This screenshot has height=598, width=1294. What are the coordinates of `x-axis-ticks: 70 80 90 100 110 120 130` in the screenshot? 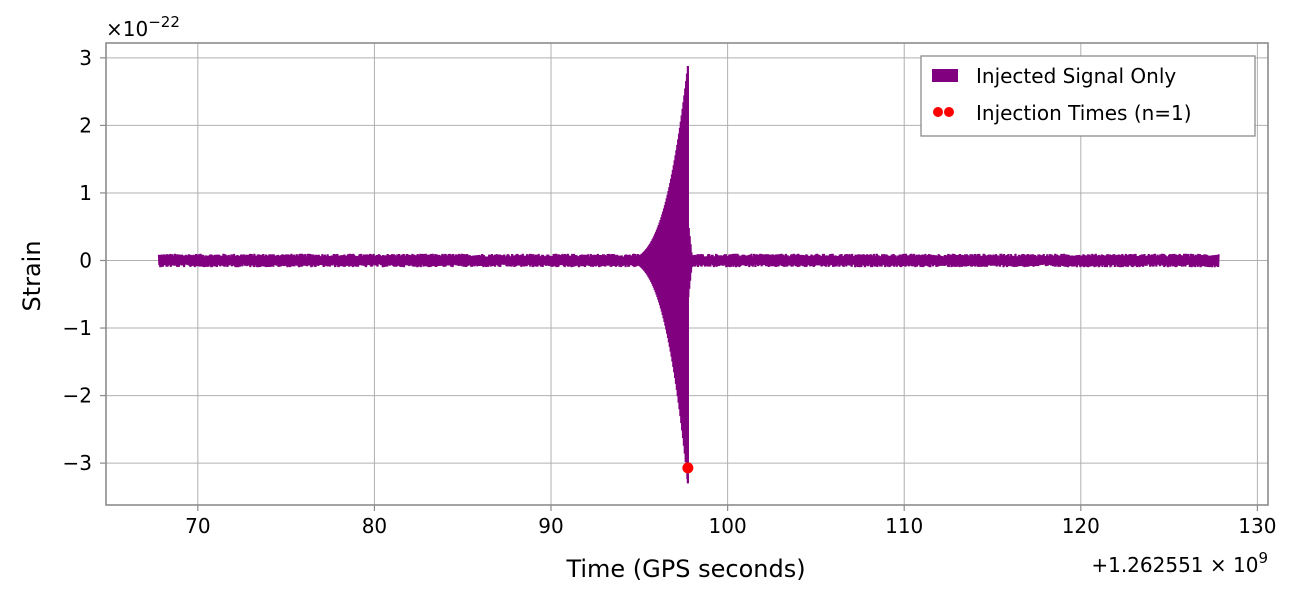 It's located at (730, 521).